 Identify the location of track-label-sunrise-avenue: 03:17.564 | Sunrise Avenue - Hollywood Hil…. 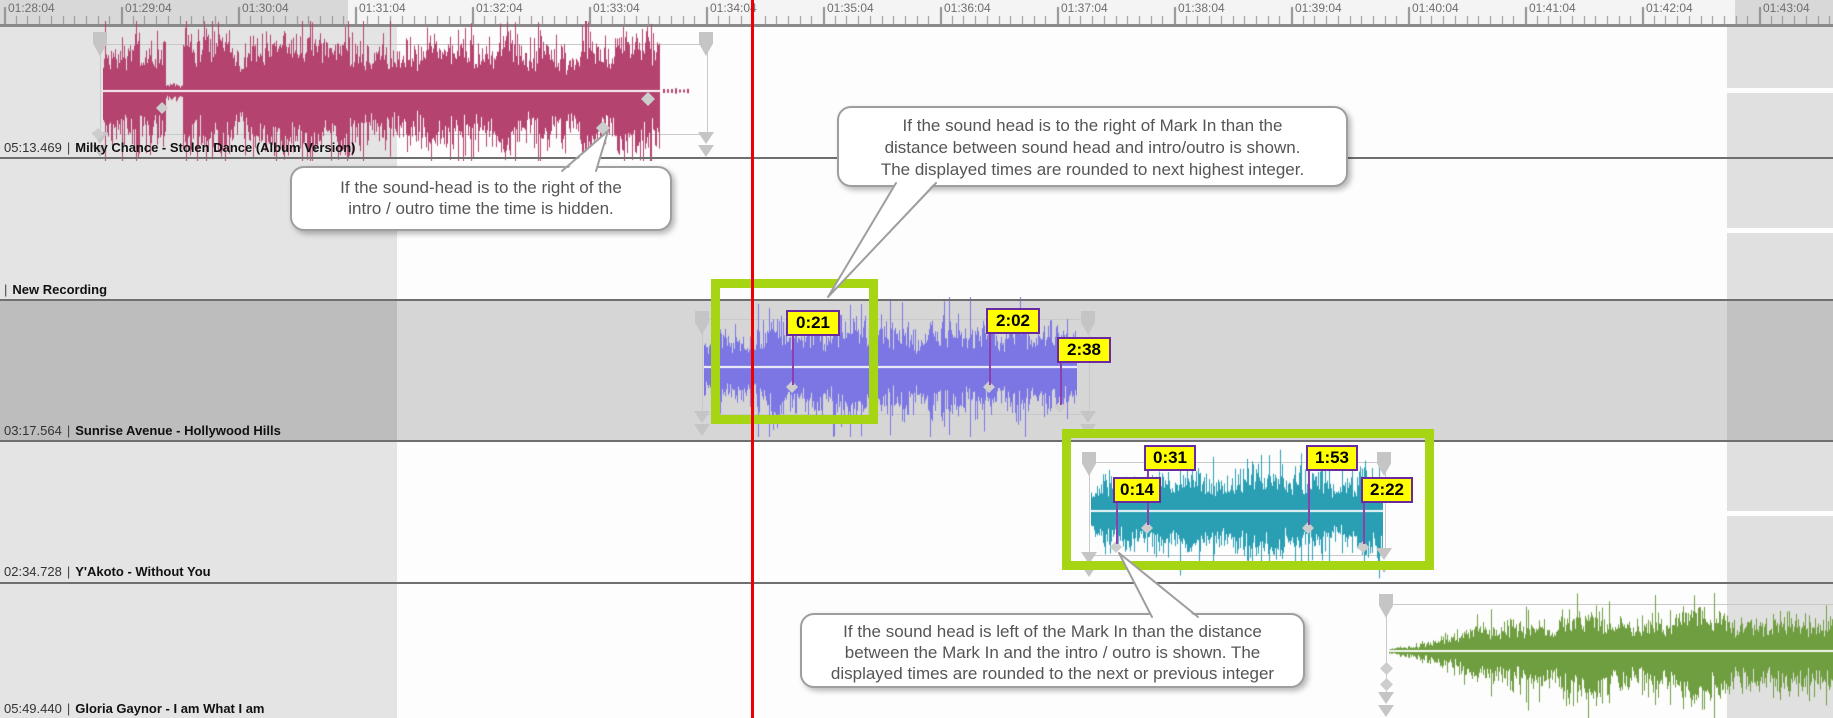
(142, 430).